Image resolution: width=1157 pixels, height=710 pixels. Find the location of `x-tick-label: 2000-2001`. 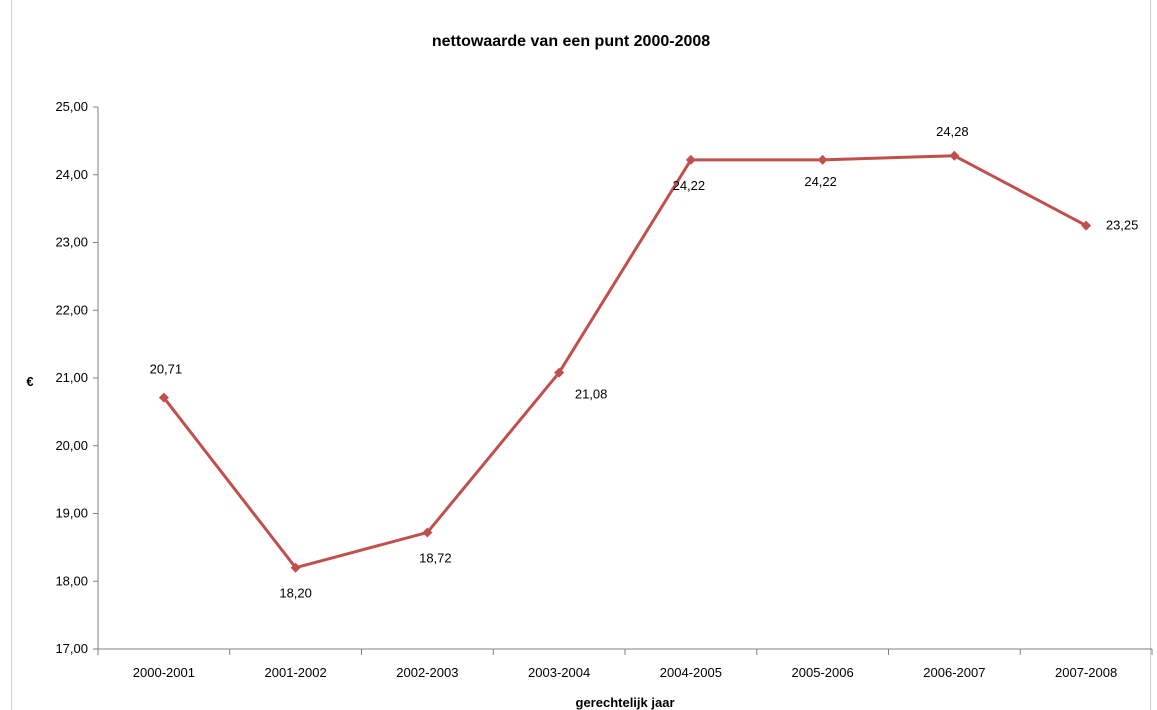

x-tick-label: 2000-2001 is located at coordinates (164, 672).